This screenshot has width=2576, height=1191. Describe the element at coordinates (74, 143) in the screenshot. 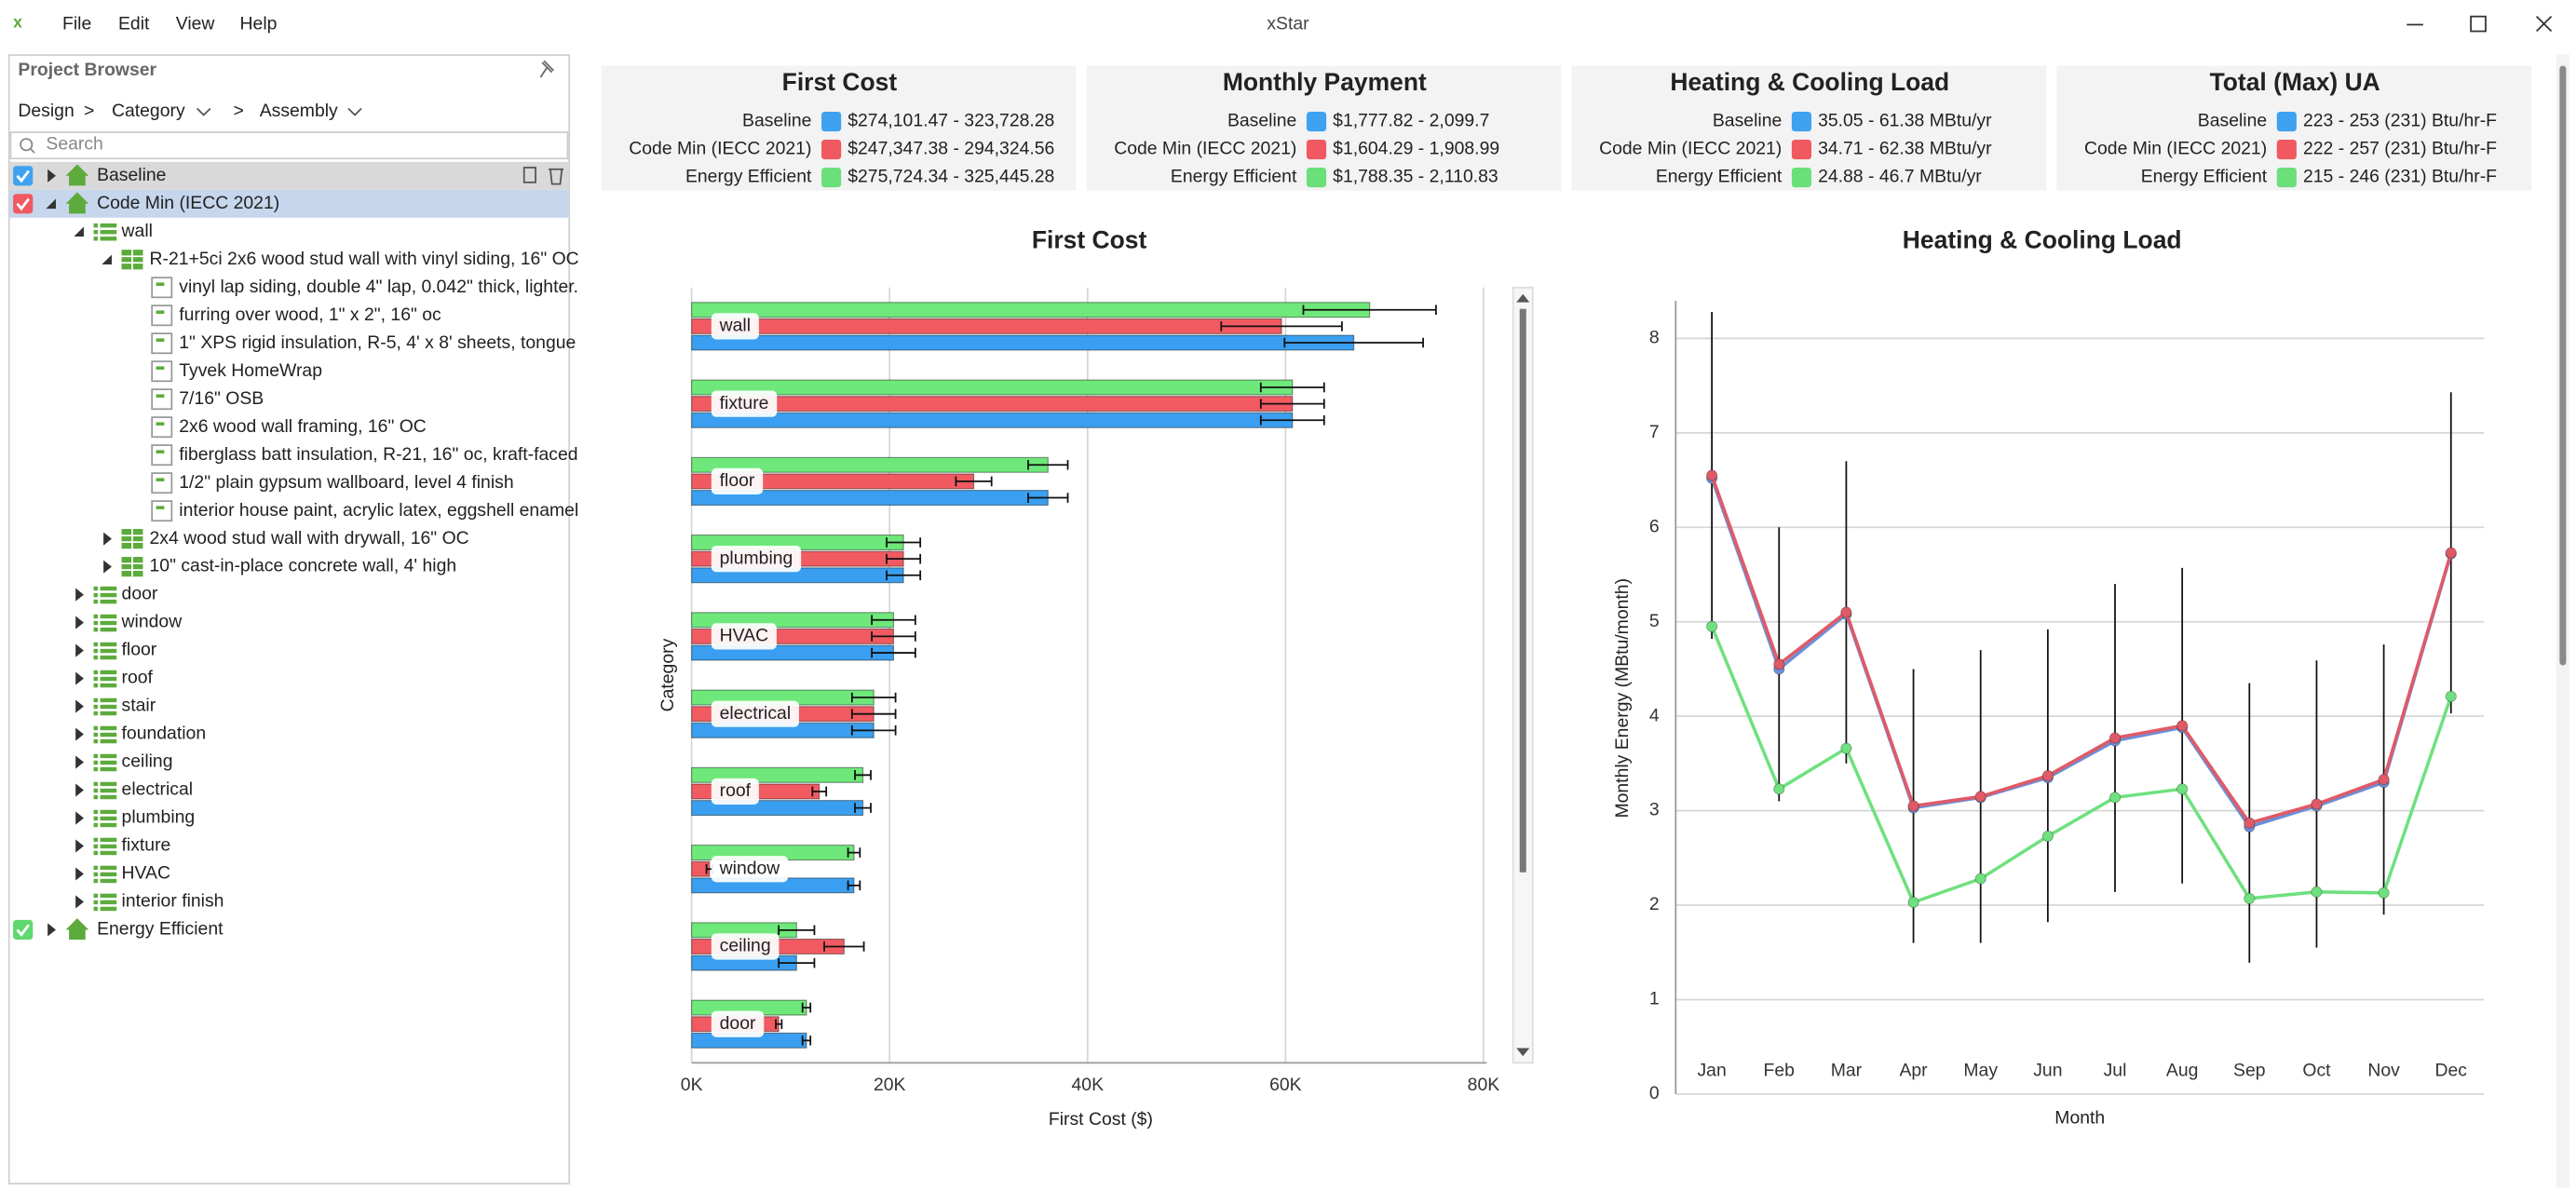

I see `search-placeholder: Search` at that location.